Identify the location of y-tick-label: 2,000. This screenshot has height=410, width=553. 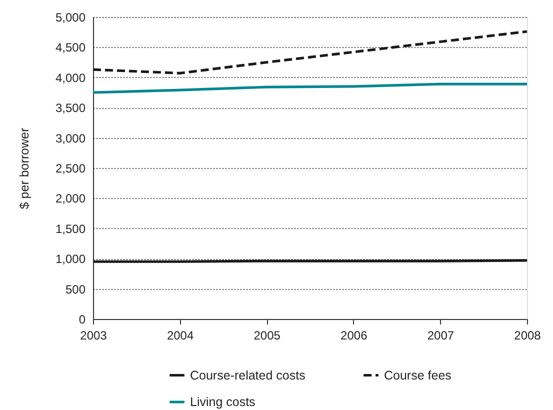
(70, 199).